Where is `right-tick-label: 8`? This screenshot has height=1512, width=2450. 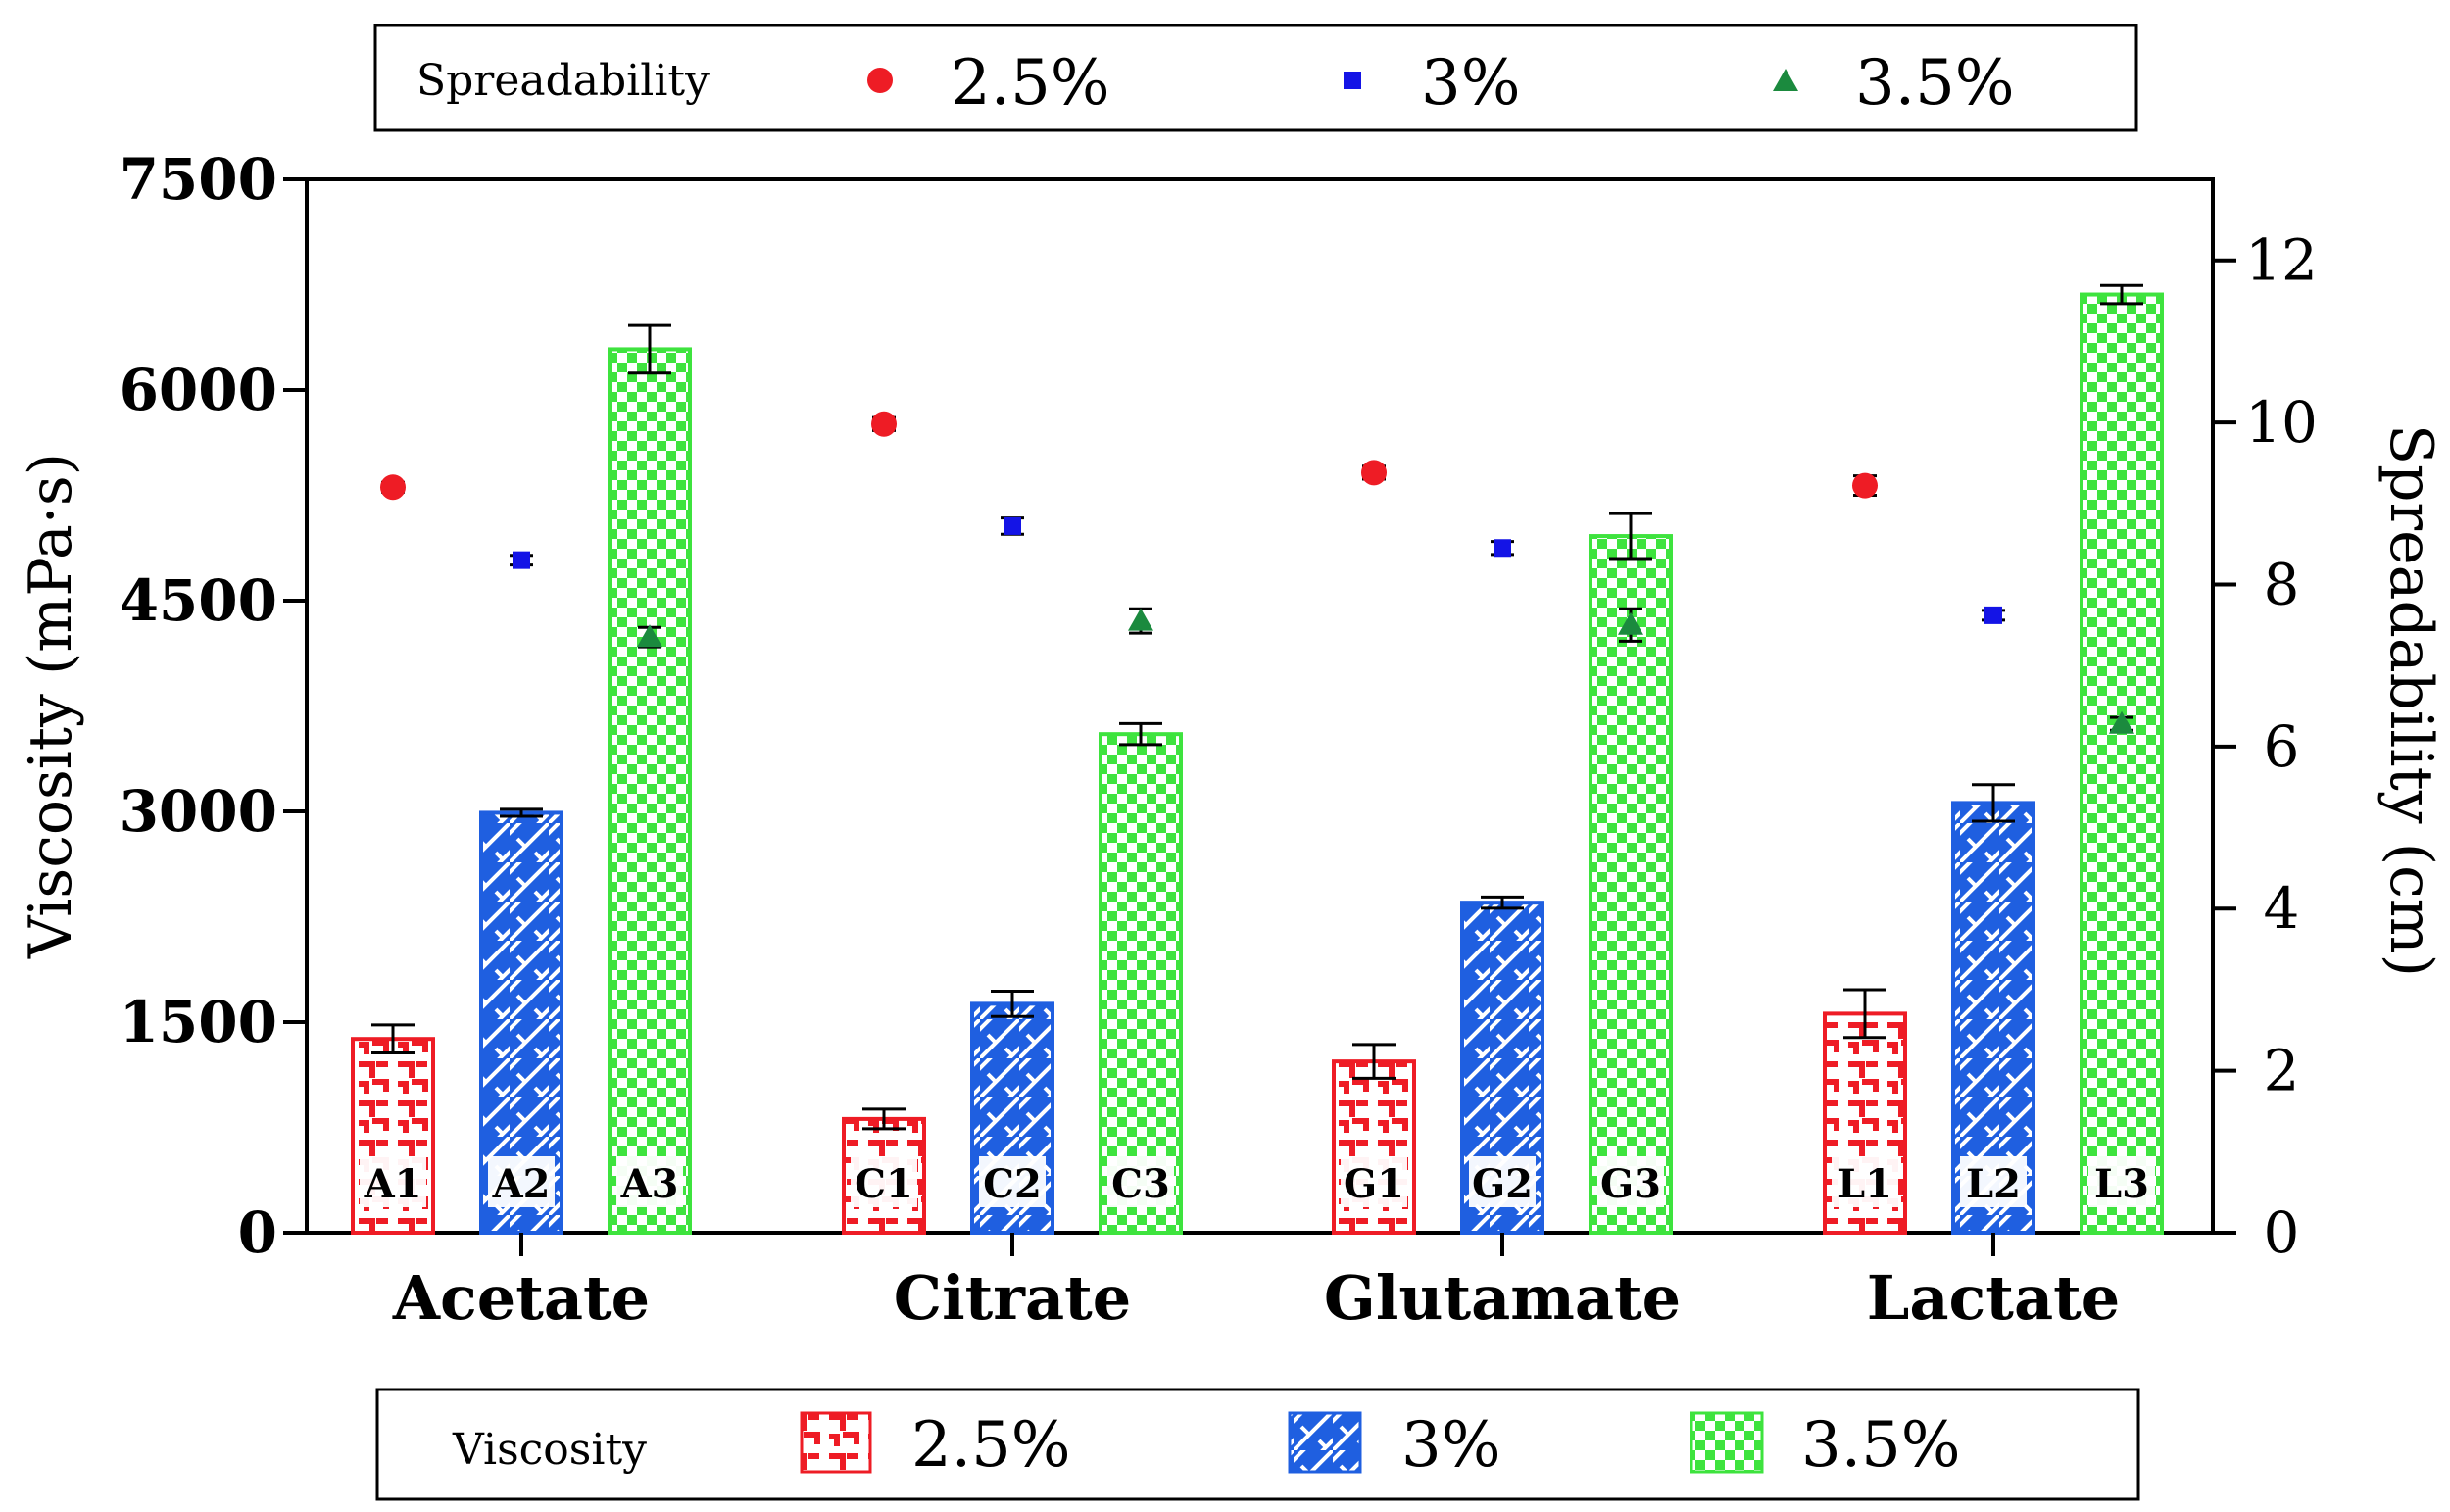
right-tick-label: 8 is located at coordinates (2282, 584).